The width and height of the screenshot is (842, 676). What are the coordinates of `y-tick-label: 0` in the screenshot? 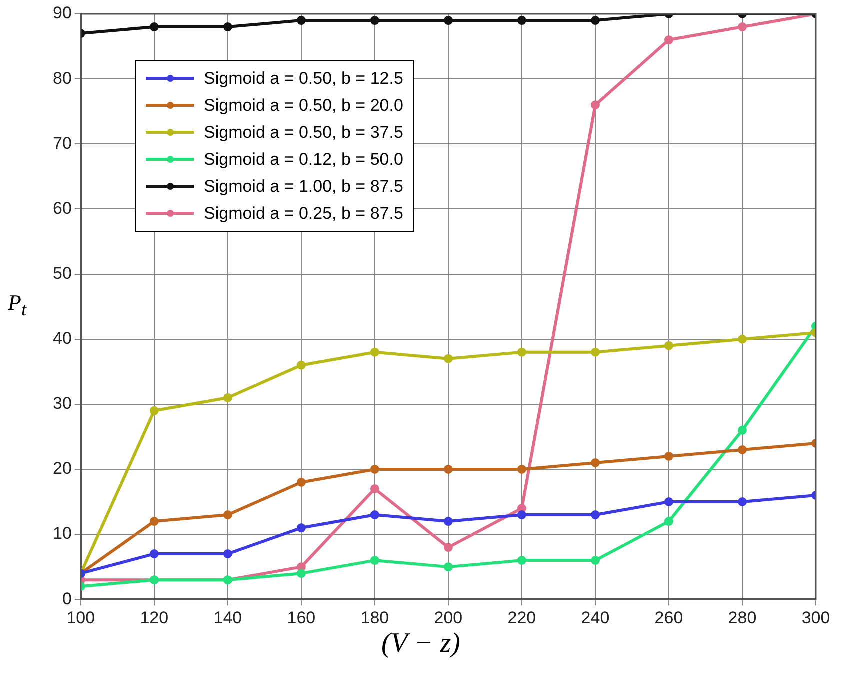 It's located at (67, 598).